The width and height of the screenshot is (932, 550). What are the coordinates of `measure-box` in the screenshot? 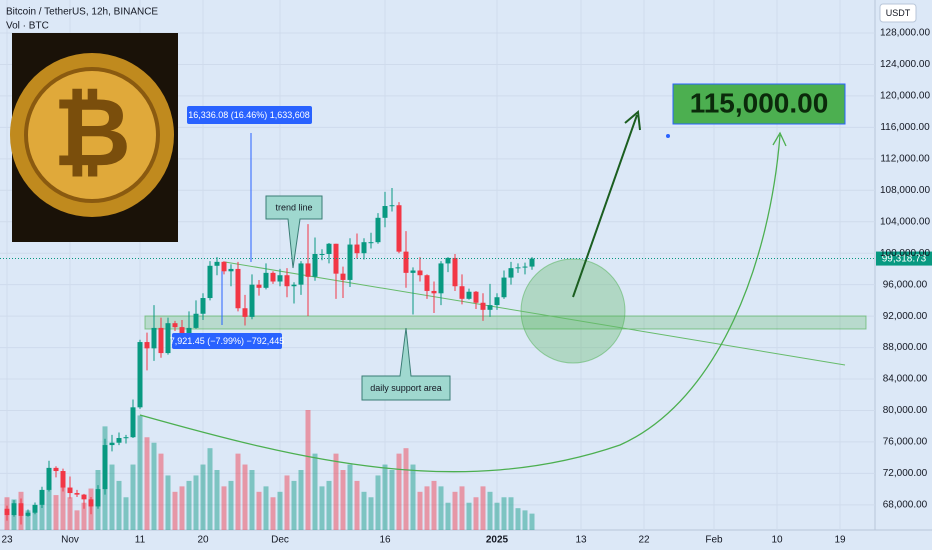 It's located at (227, 341).